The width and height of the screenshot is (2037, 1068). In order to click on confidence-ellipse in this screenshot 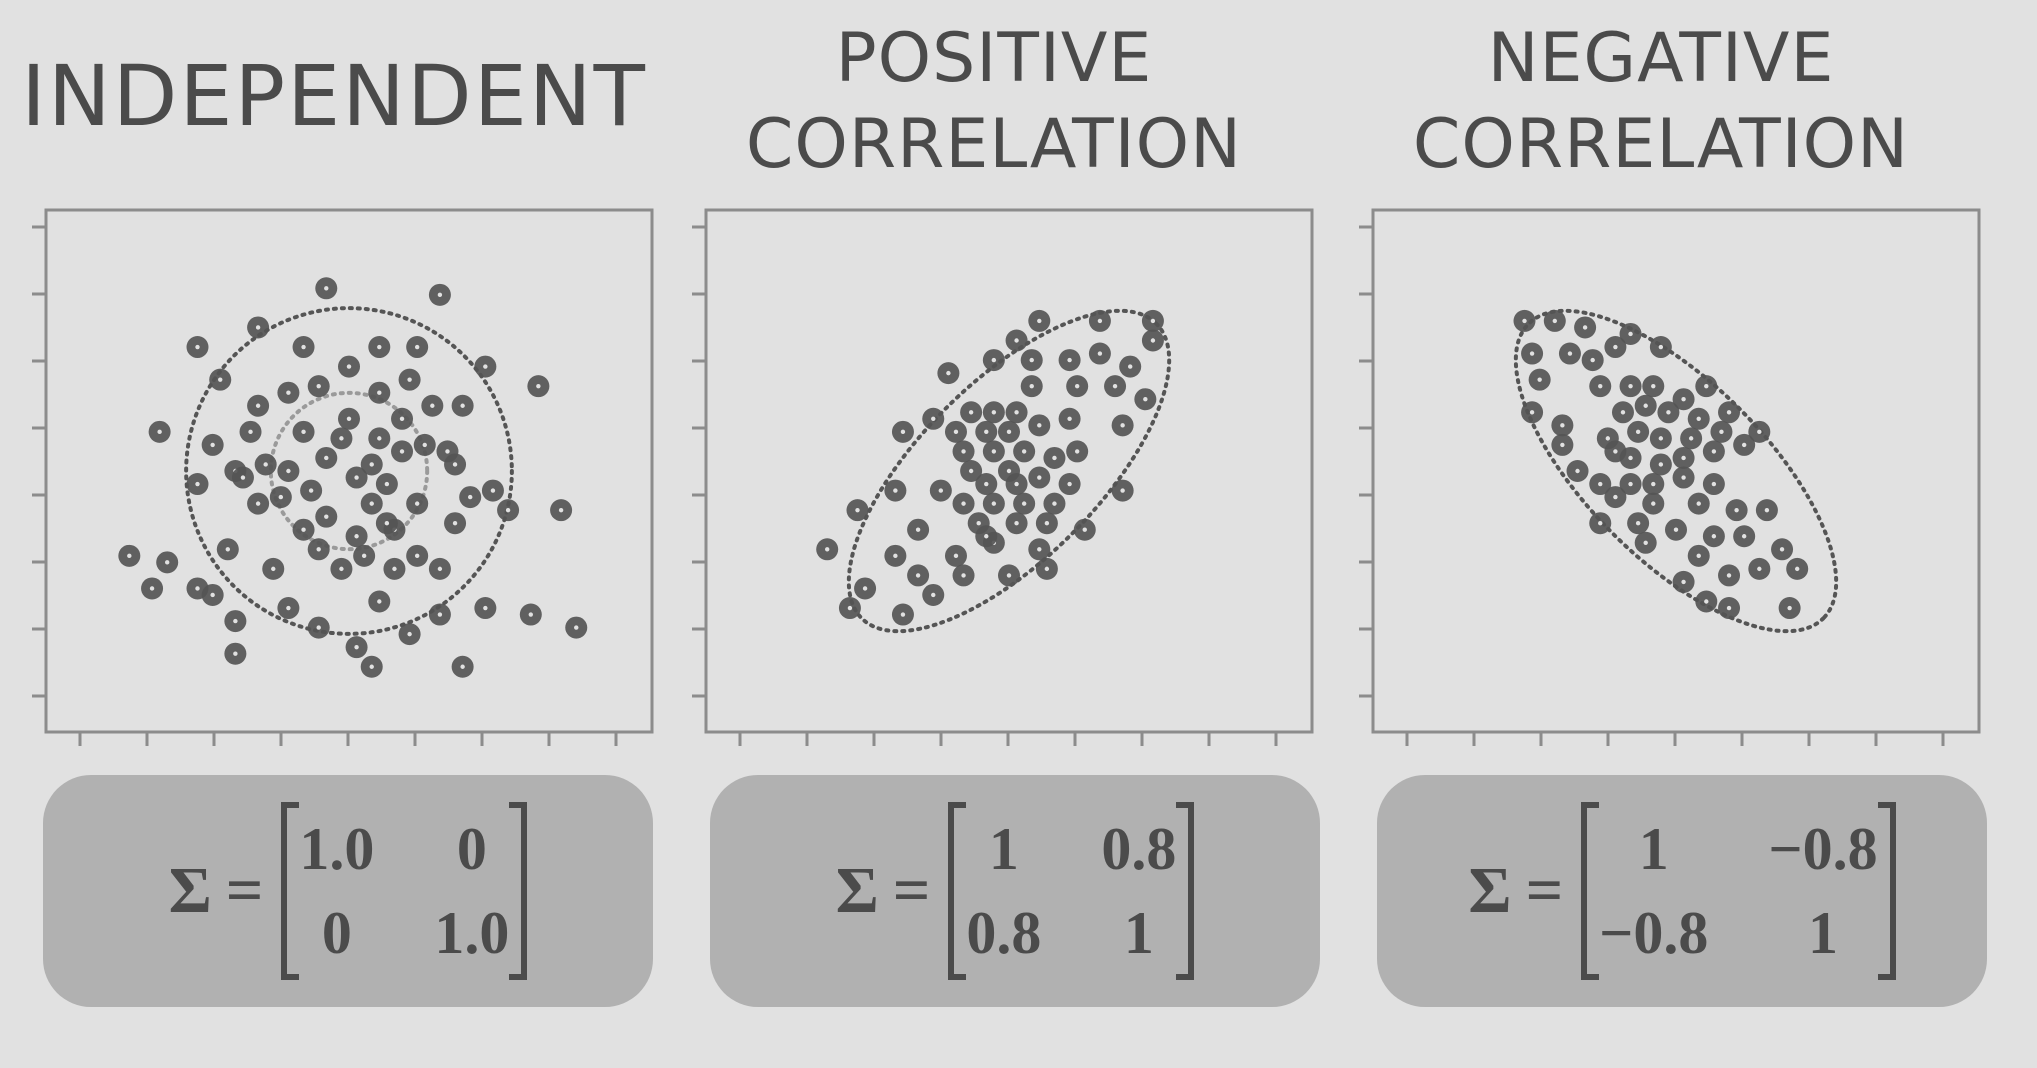, I will do `click(349, 471)`.